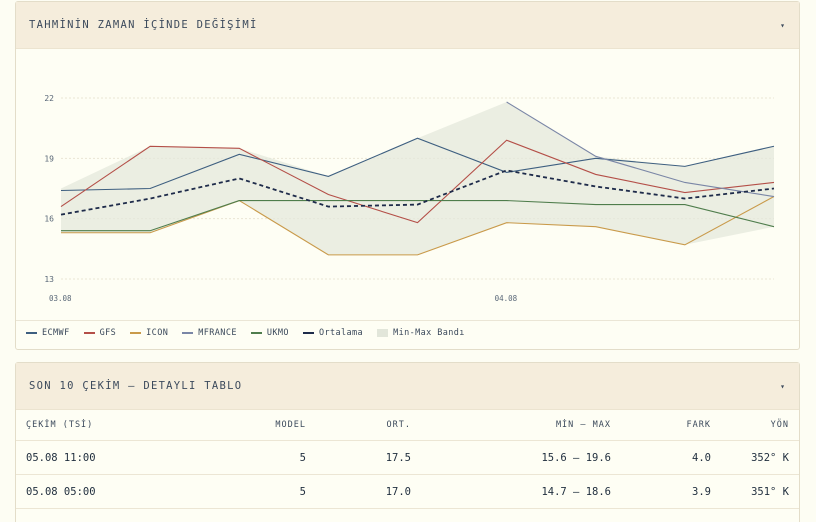 The width and height of the screenshot is (816, 522). I want to click on legend-item-ortalama: Ortalama, so click(333, 333).